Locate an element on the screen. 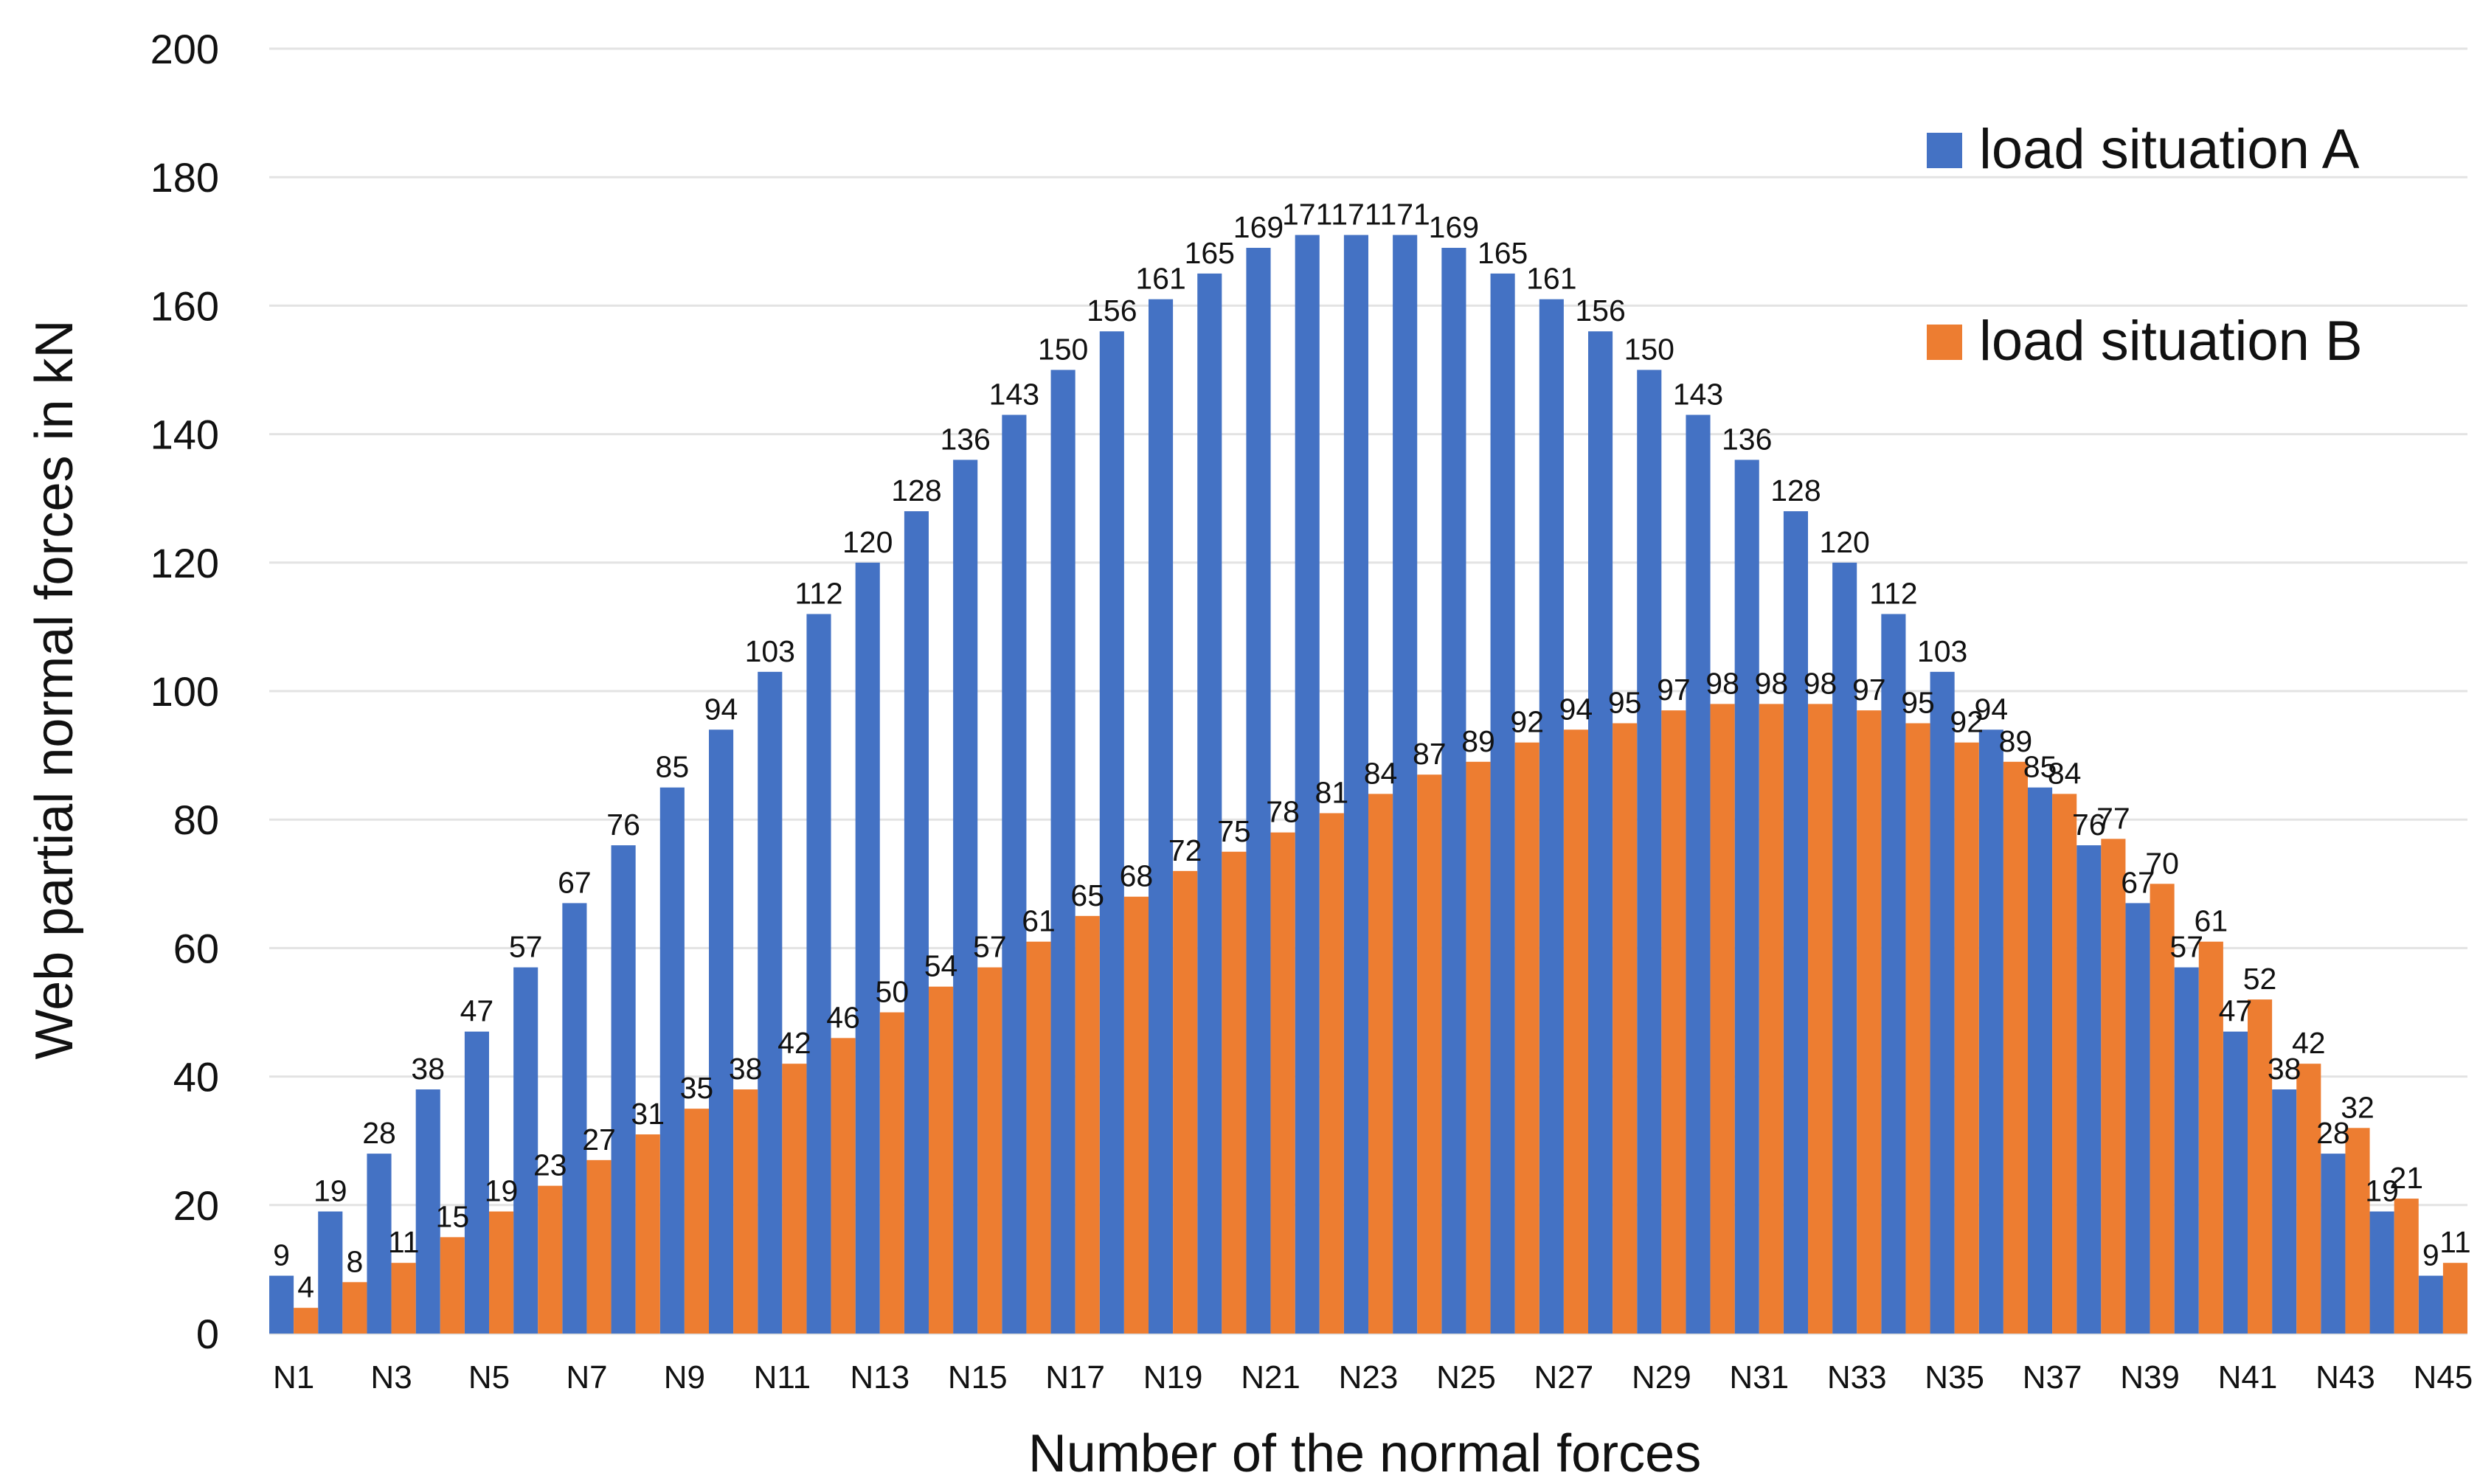  data-label-series-a: 143 is located at coordinates (1698, 394).